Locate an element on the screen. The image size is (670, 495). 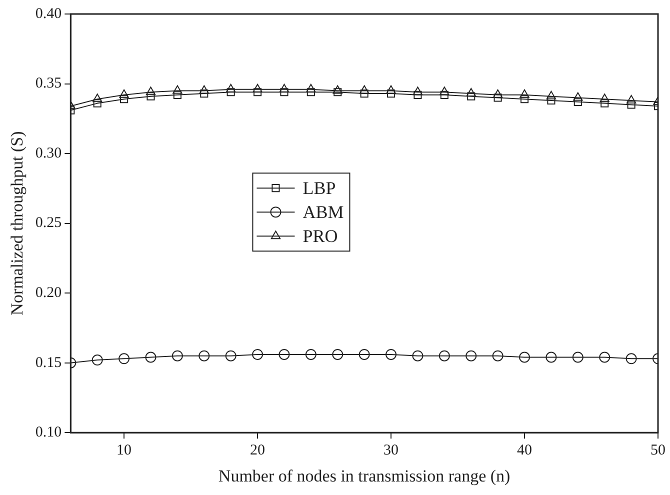
x-tick-label: 10 is located at coordinates (124, 450).